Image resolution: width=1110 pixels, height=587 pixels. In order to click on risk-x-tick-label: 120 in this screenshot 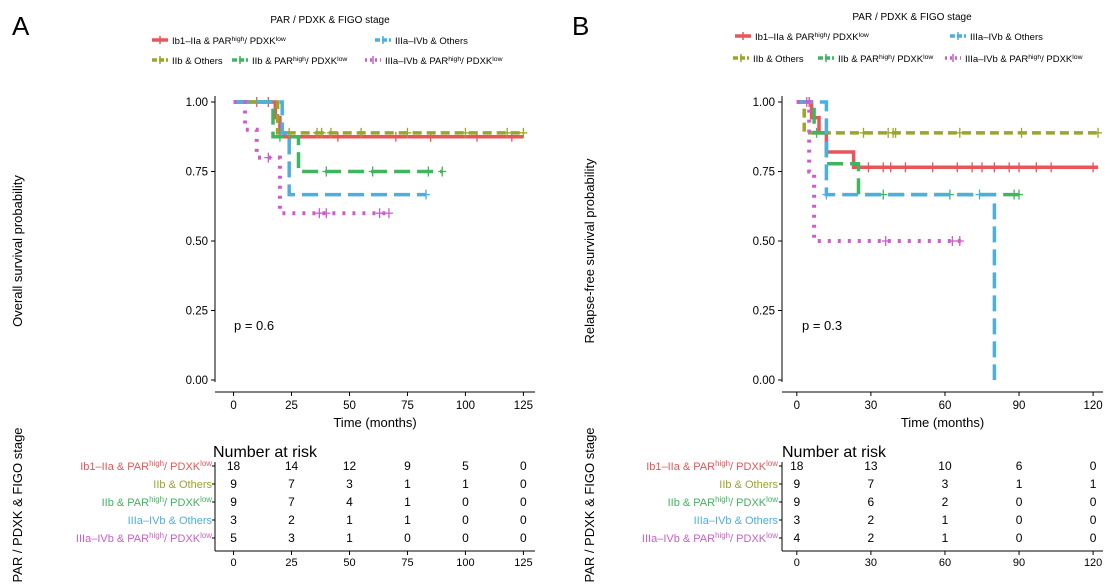, I will do `click(1093, 563)`.